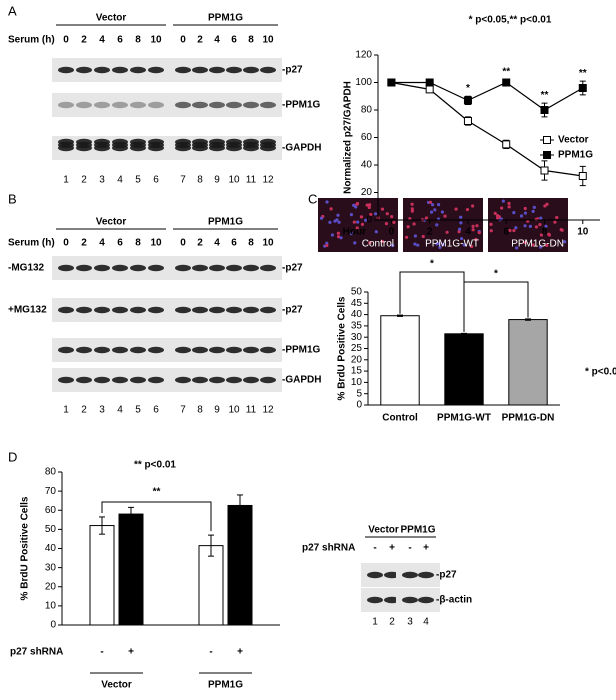 The width and height of the screenshot is (616, 700). Describe the element at coordinates (156, 410) in the screenshot. I see `lane-number: 6` at that location.